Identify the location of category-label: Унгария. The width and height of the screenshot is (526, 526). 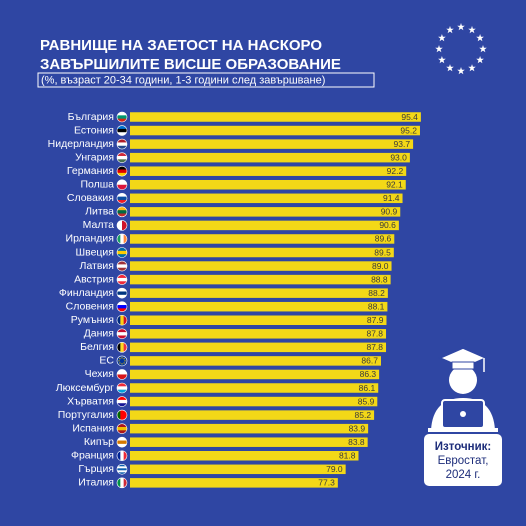
(94, 157).